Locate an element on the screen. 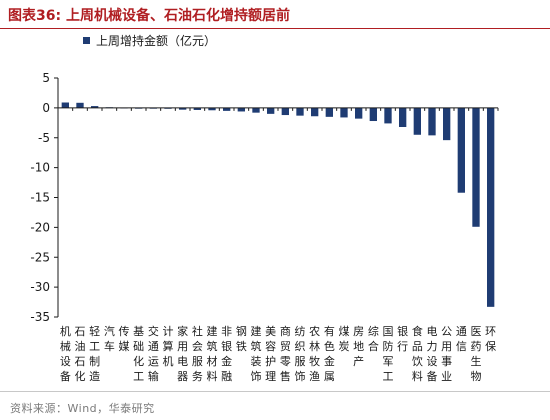  source-divider is located at coordinates (275, 391).